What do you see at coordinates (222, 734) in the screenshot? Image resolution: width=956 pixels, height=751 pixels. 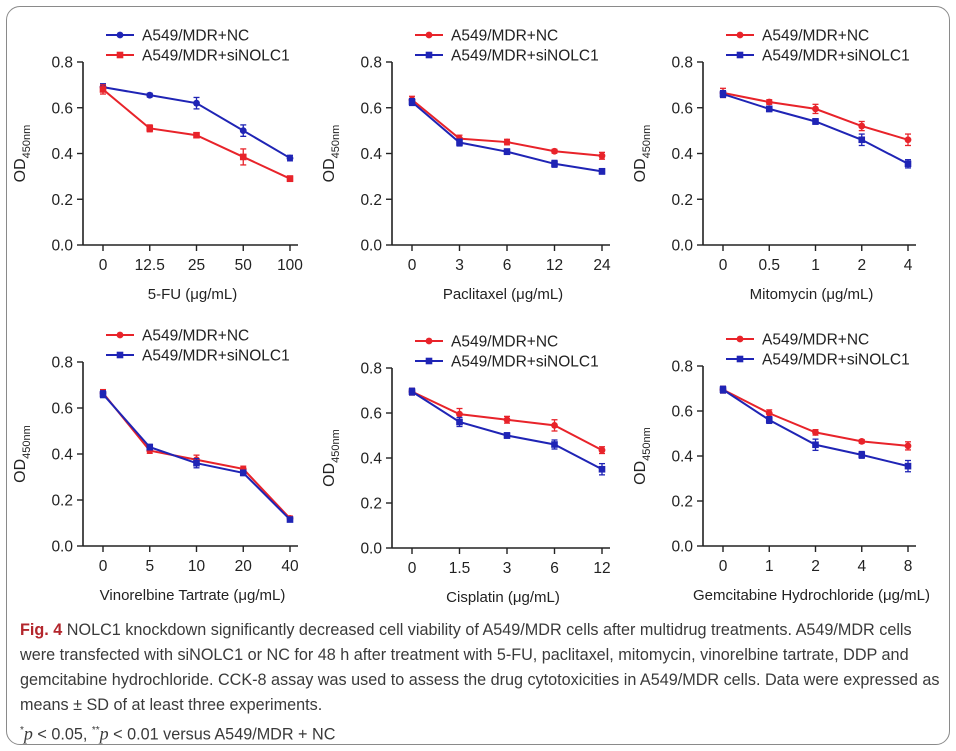 I see `sig-threshold-2: < 0.01 versus A549/MDR + NC` at bounding box center [222, 734].